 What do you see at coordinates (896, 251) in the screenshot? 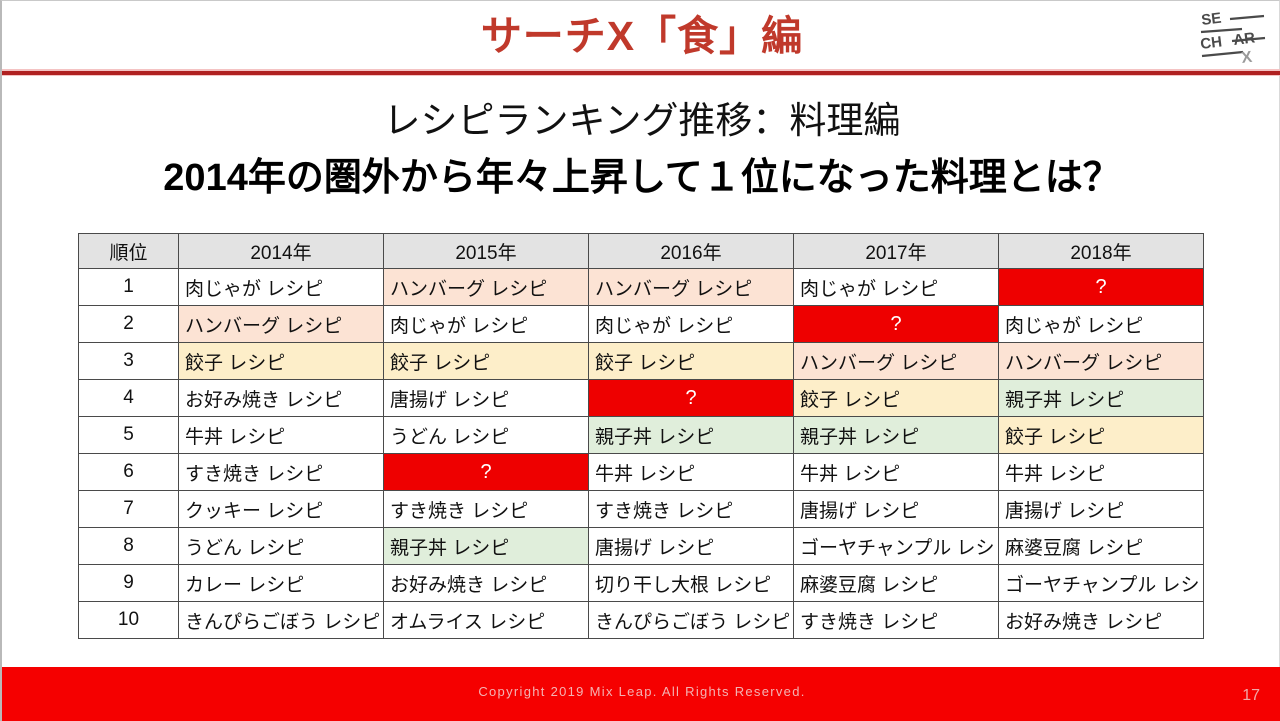
I see `column-header-2017年: 2017年` at bounding box center [896, 251].